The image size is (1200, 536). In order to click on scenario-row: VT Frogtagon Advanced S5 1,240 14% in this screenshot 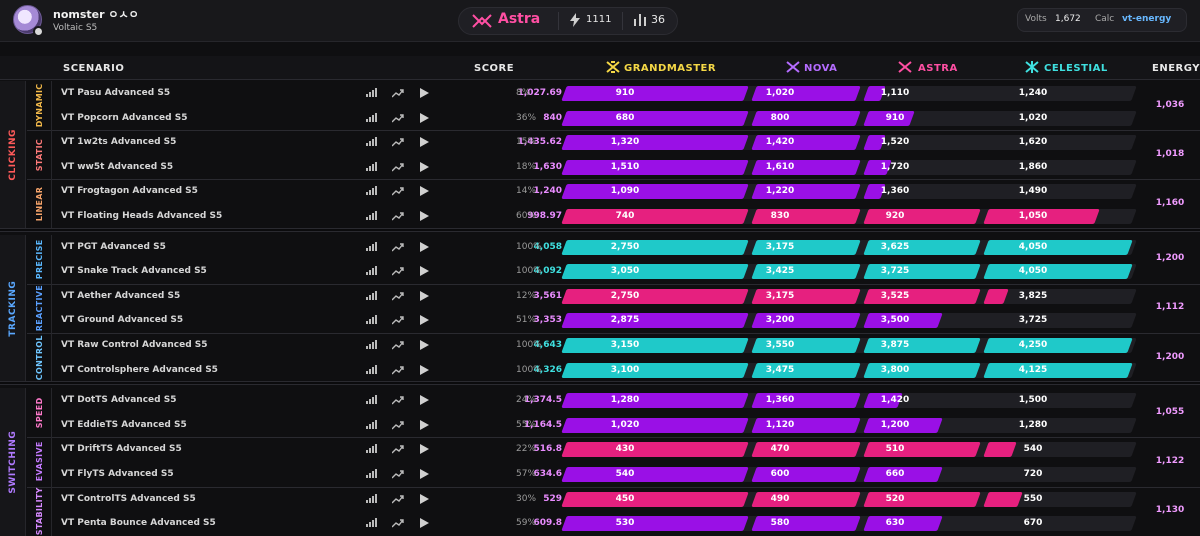, I will do `click(626, 191)`.